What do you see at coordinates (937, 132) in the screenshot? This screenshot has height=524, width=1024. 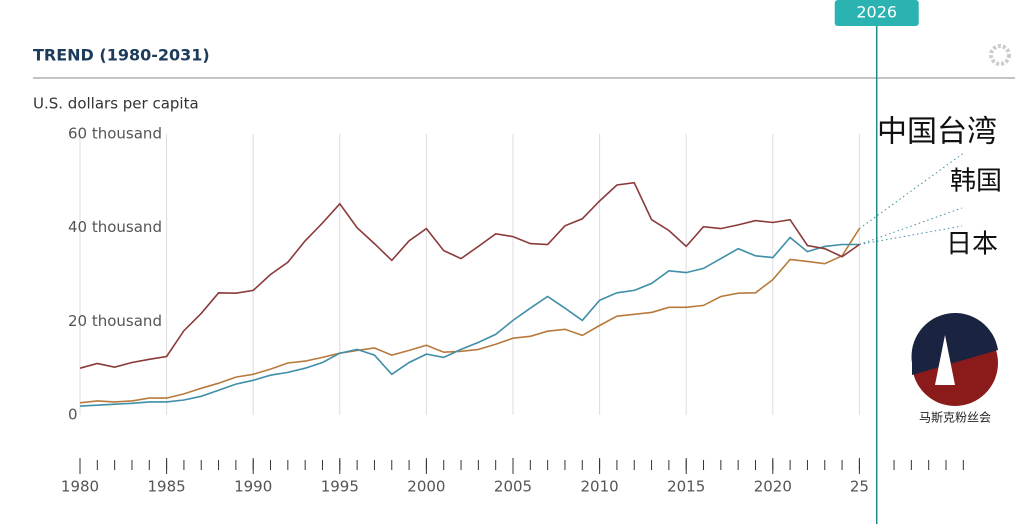 I see `series-label: 中国台湾` at bounding box center [937, 132].